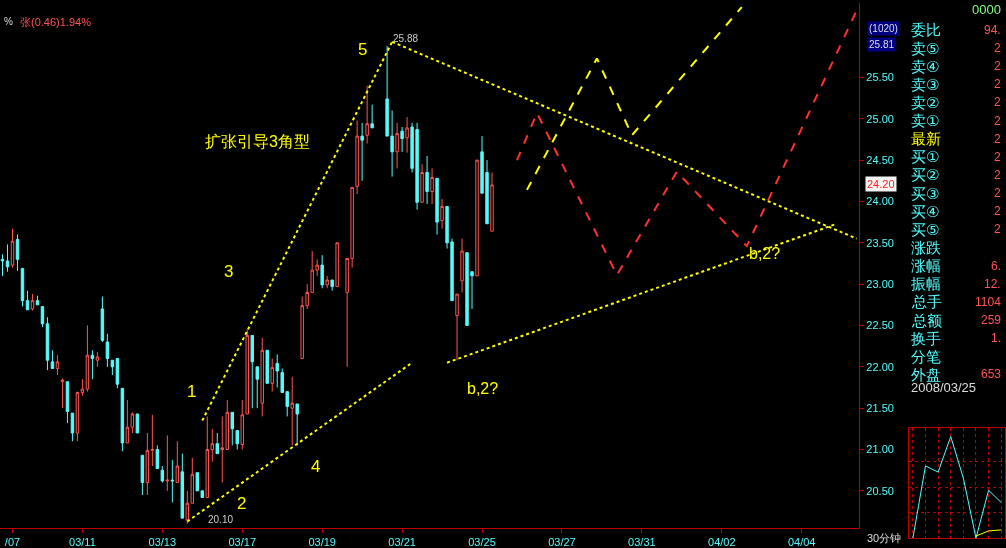  What do you see at coordinates (880, 159) in the screenshot?
I see `y-tick-label: 24.50` at bounding box center [880, 159].